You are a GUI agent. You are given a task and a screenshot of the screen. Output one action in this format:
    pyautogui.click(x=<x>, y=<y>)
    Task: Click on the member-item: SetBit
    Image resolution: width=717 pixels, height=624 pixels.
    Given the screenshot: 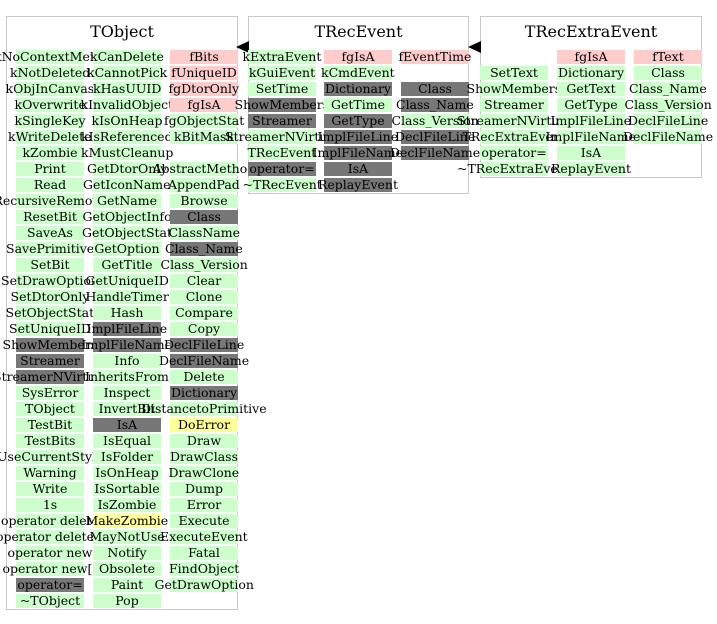 What is the action you would take?
    pyautogui.click(x=50, y=265)
    